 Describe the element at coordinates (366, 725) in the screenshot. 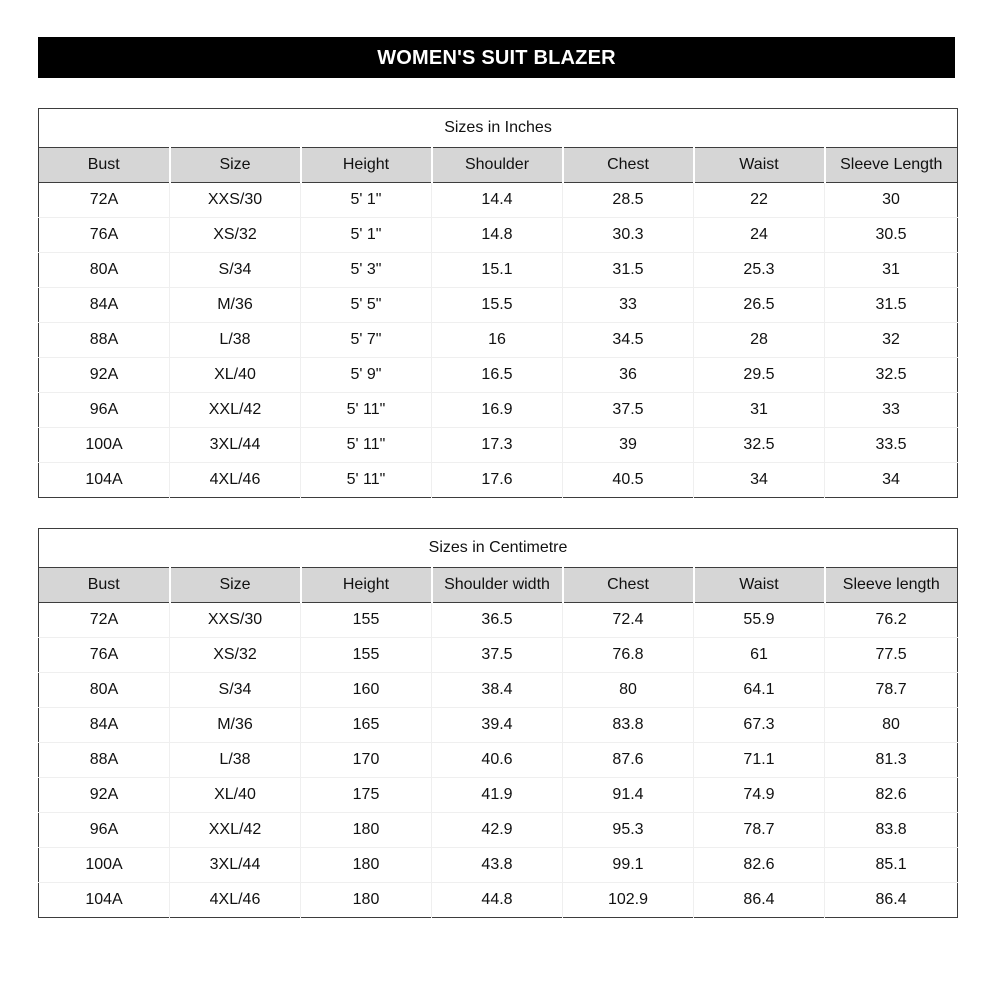

I see `table-cell: 165` at that location.